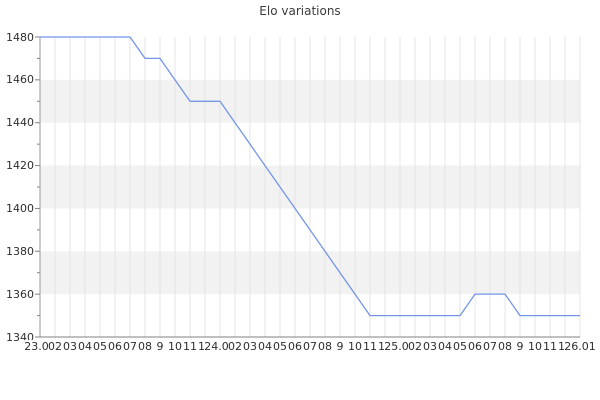 Image resolution: width=600 pixels, height=400 pixels. What do you see at coordinates (580, 346) in the screenshot?
I see `x-day-tick-label: 26.01` at bounding box center [580, 346].